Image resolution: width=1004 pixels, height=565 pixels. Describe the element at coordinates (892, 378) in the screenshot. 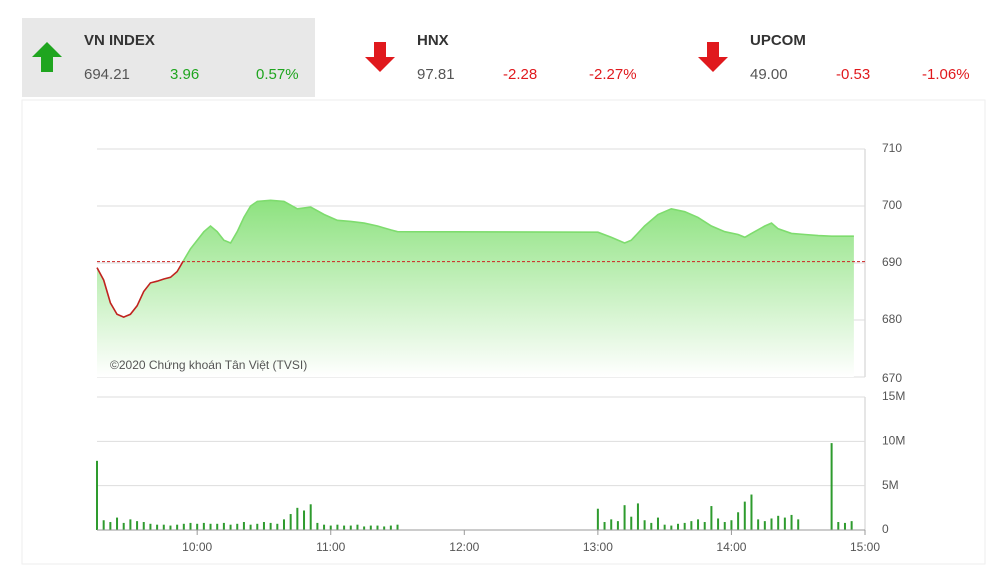

I see `y-tick-label: 670` at that location.